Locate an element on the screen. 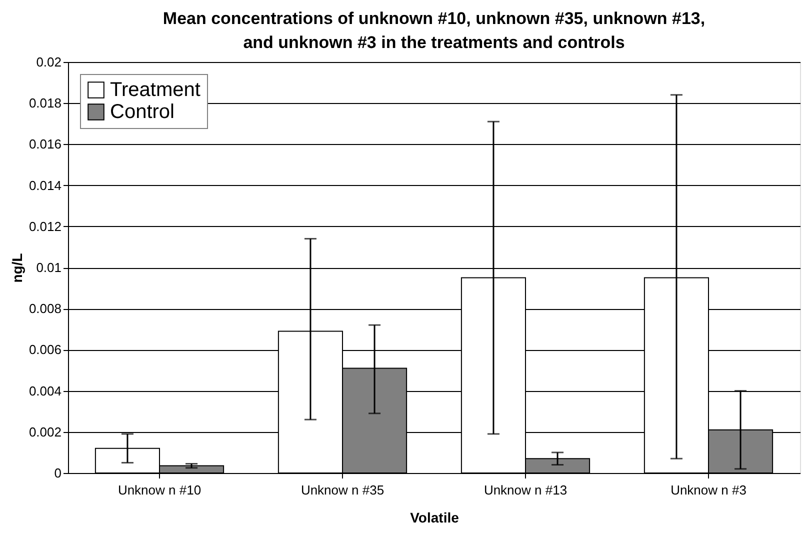 The width and height of the screenshot is (811, 535). y-tick-label: 0.008 is located at coordinates (45, 308).